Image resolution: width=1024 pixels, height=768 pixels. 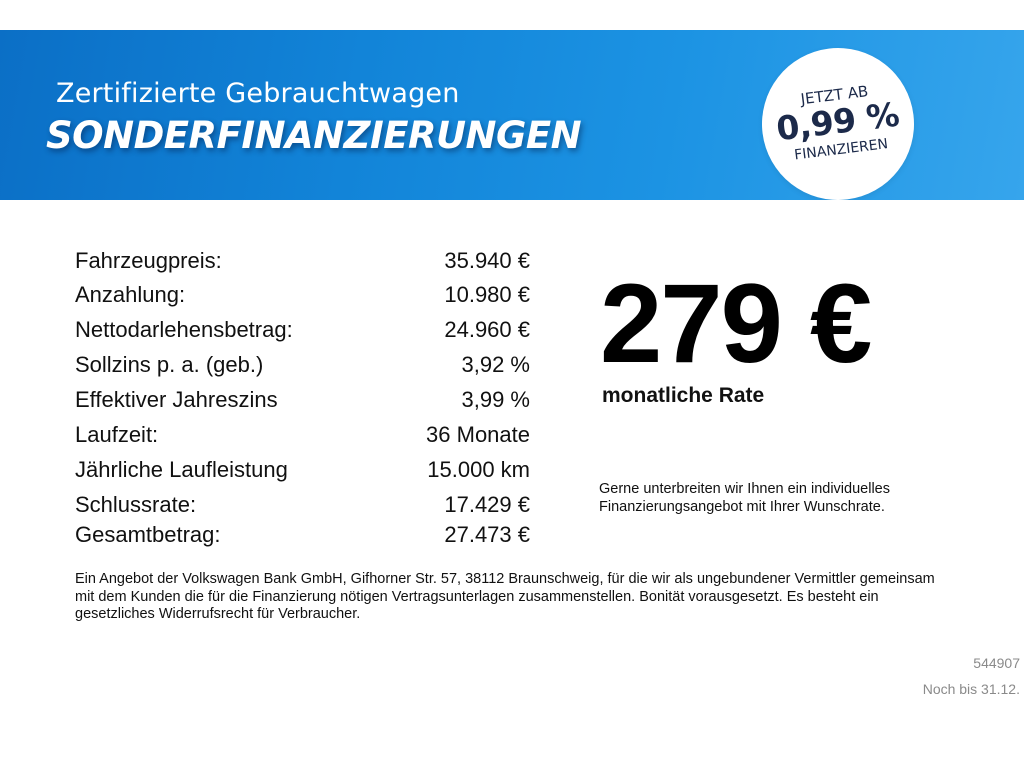 I want to click on term-label: Fahrzeugpreis:, so click(x=148, y=260).